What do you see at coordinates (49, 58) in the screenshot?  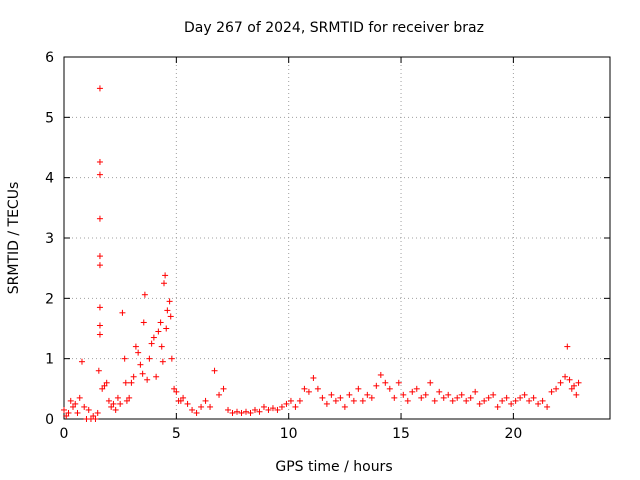 I see `y-tick-label: 6` at bounding box center [49, 58].